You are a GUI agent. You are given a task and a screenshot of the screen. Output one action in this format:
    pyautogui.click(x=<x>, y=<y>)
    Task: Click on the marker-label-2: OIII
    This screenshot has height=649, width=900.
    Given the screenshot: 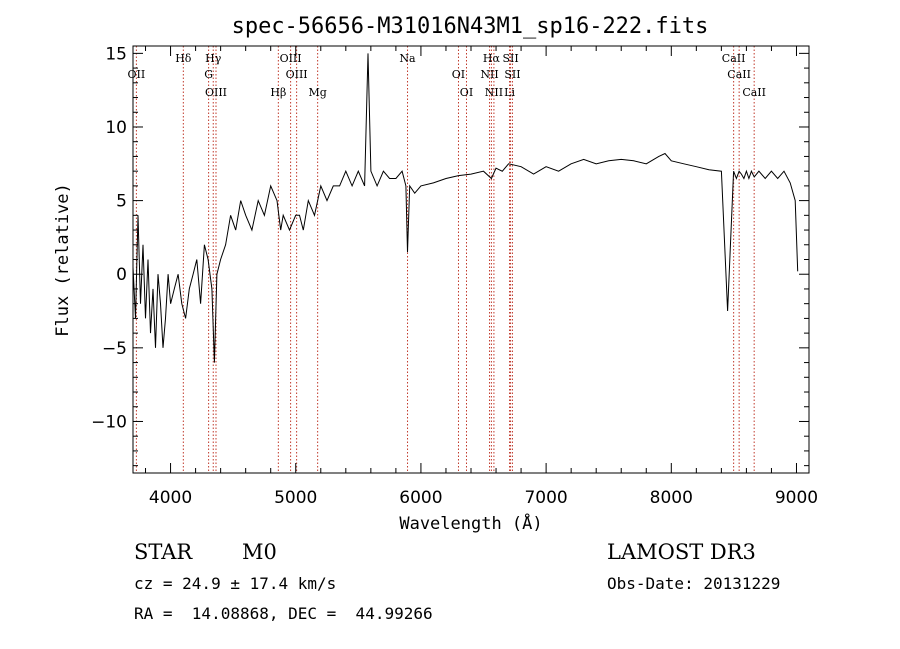 What is the action you would take?
    pyautogui.click(x=216, y=92)
    